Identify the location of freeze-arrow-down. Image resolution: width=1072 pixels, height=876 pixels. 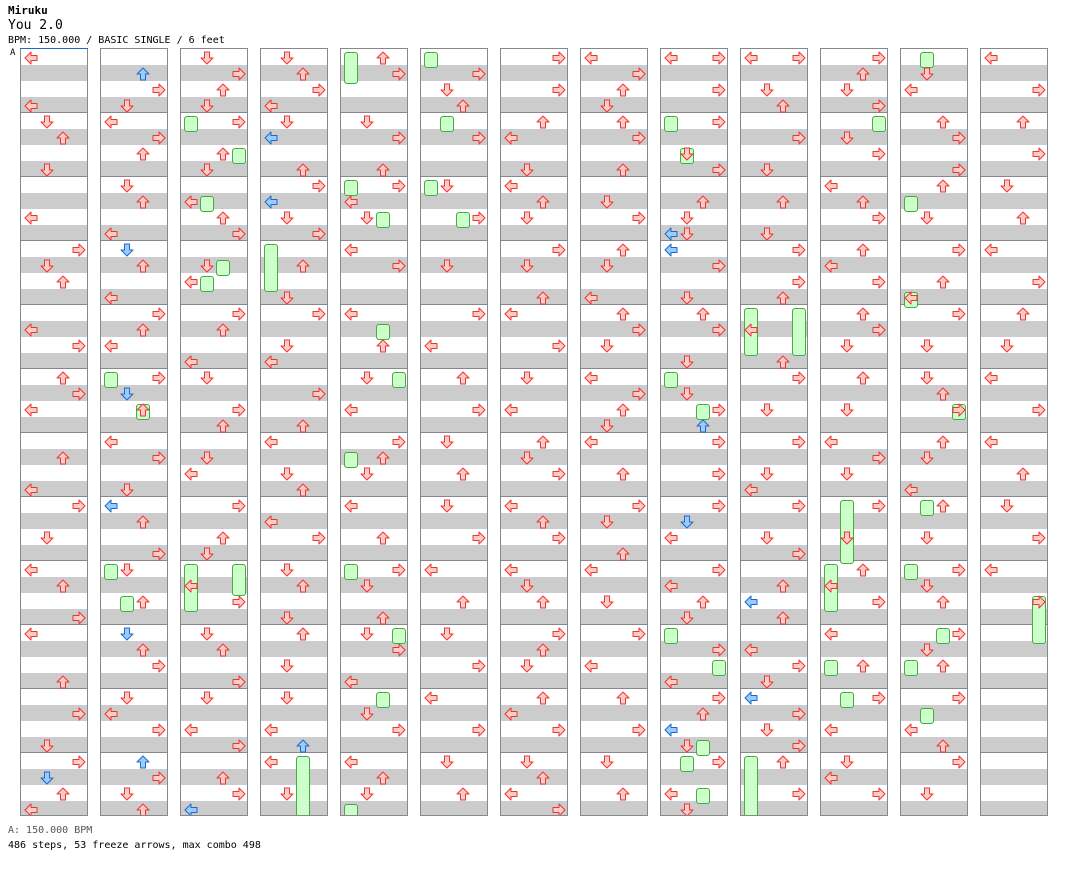
(207, 204).